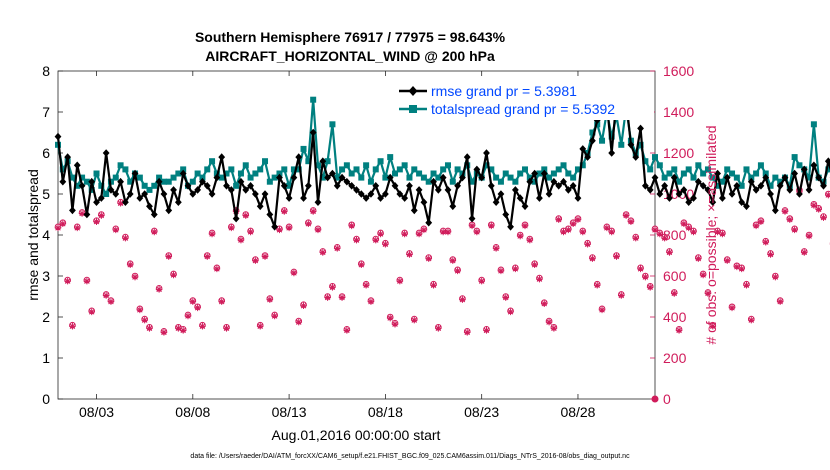 The image size is (830, 470). What do you see at coordinates (52, 235) in the screenshot?
I see `left-y-axis: 0 1 2 3 4 5 6 7 8` at bounding box center [52, 235].